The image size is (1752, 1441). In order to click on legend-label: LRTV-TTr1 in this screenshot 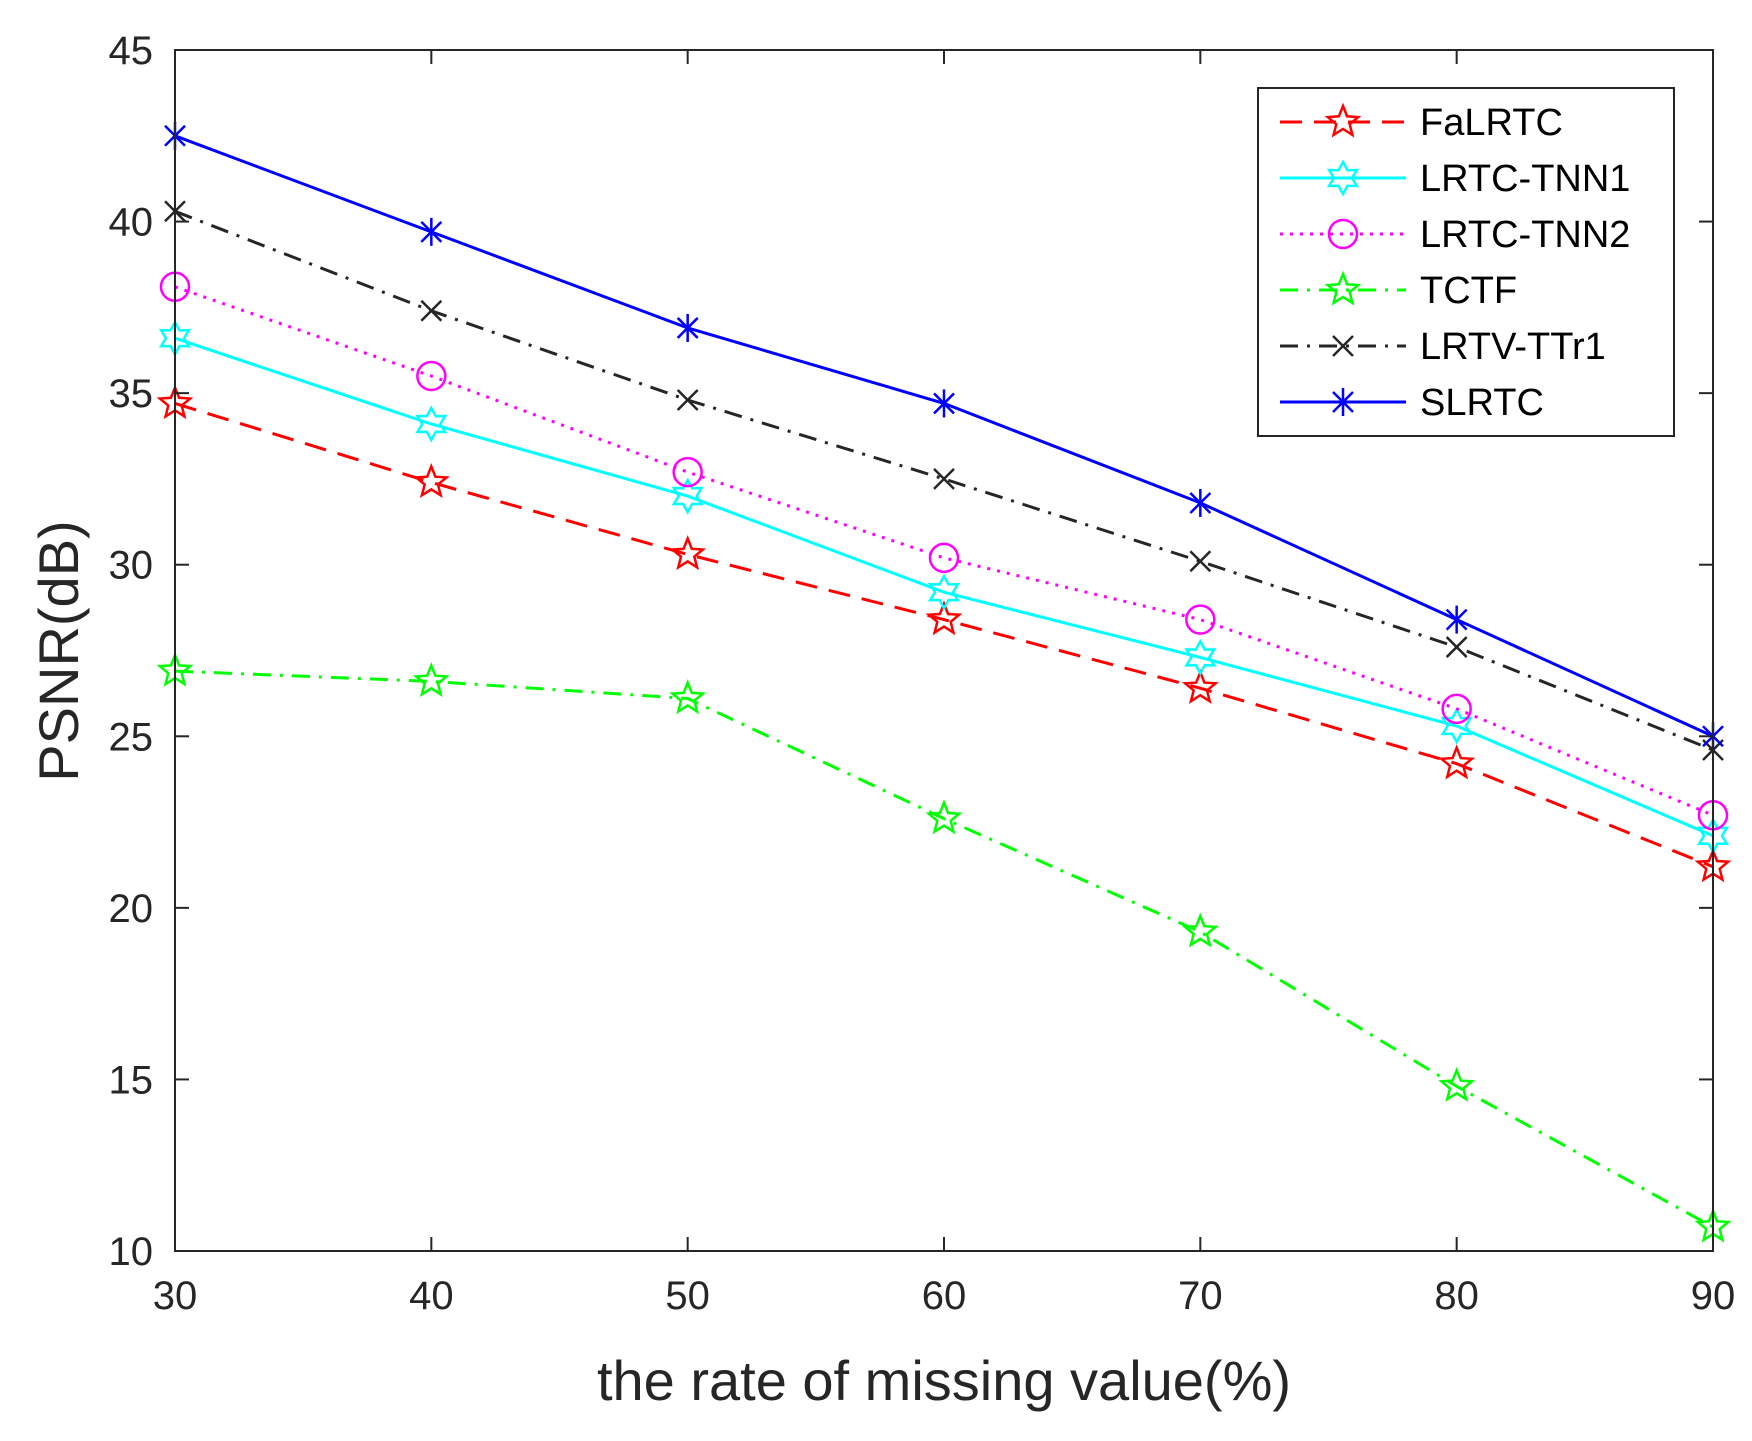, I will do `click(1513, 347)`.